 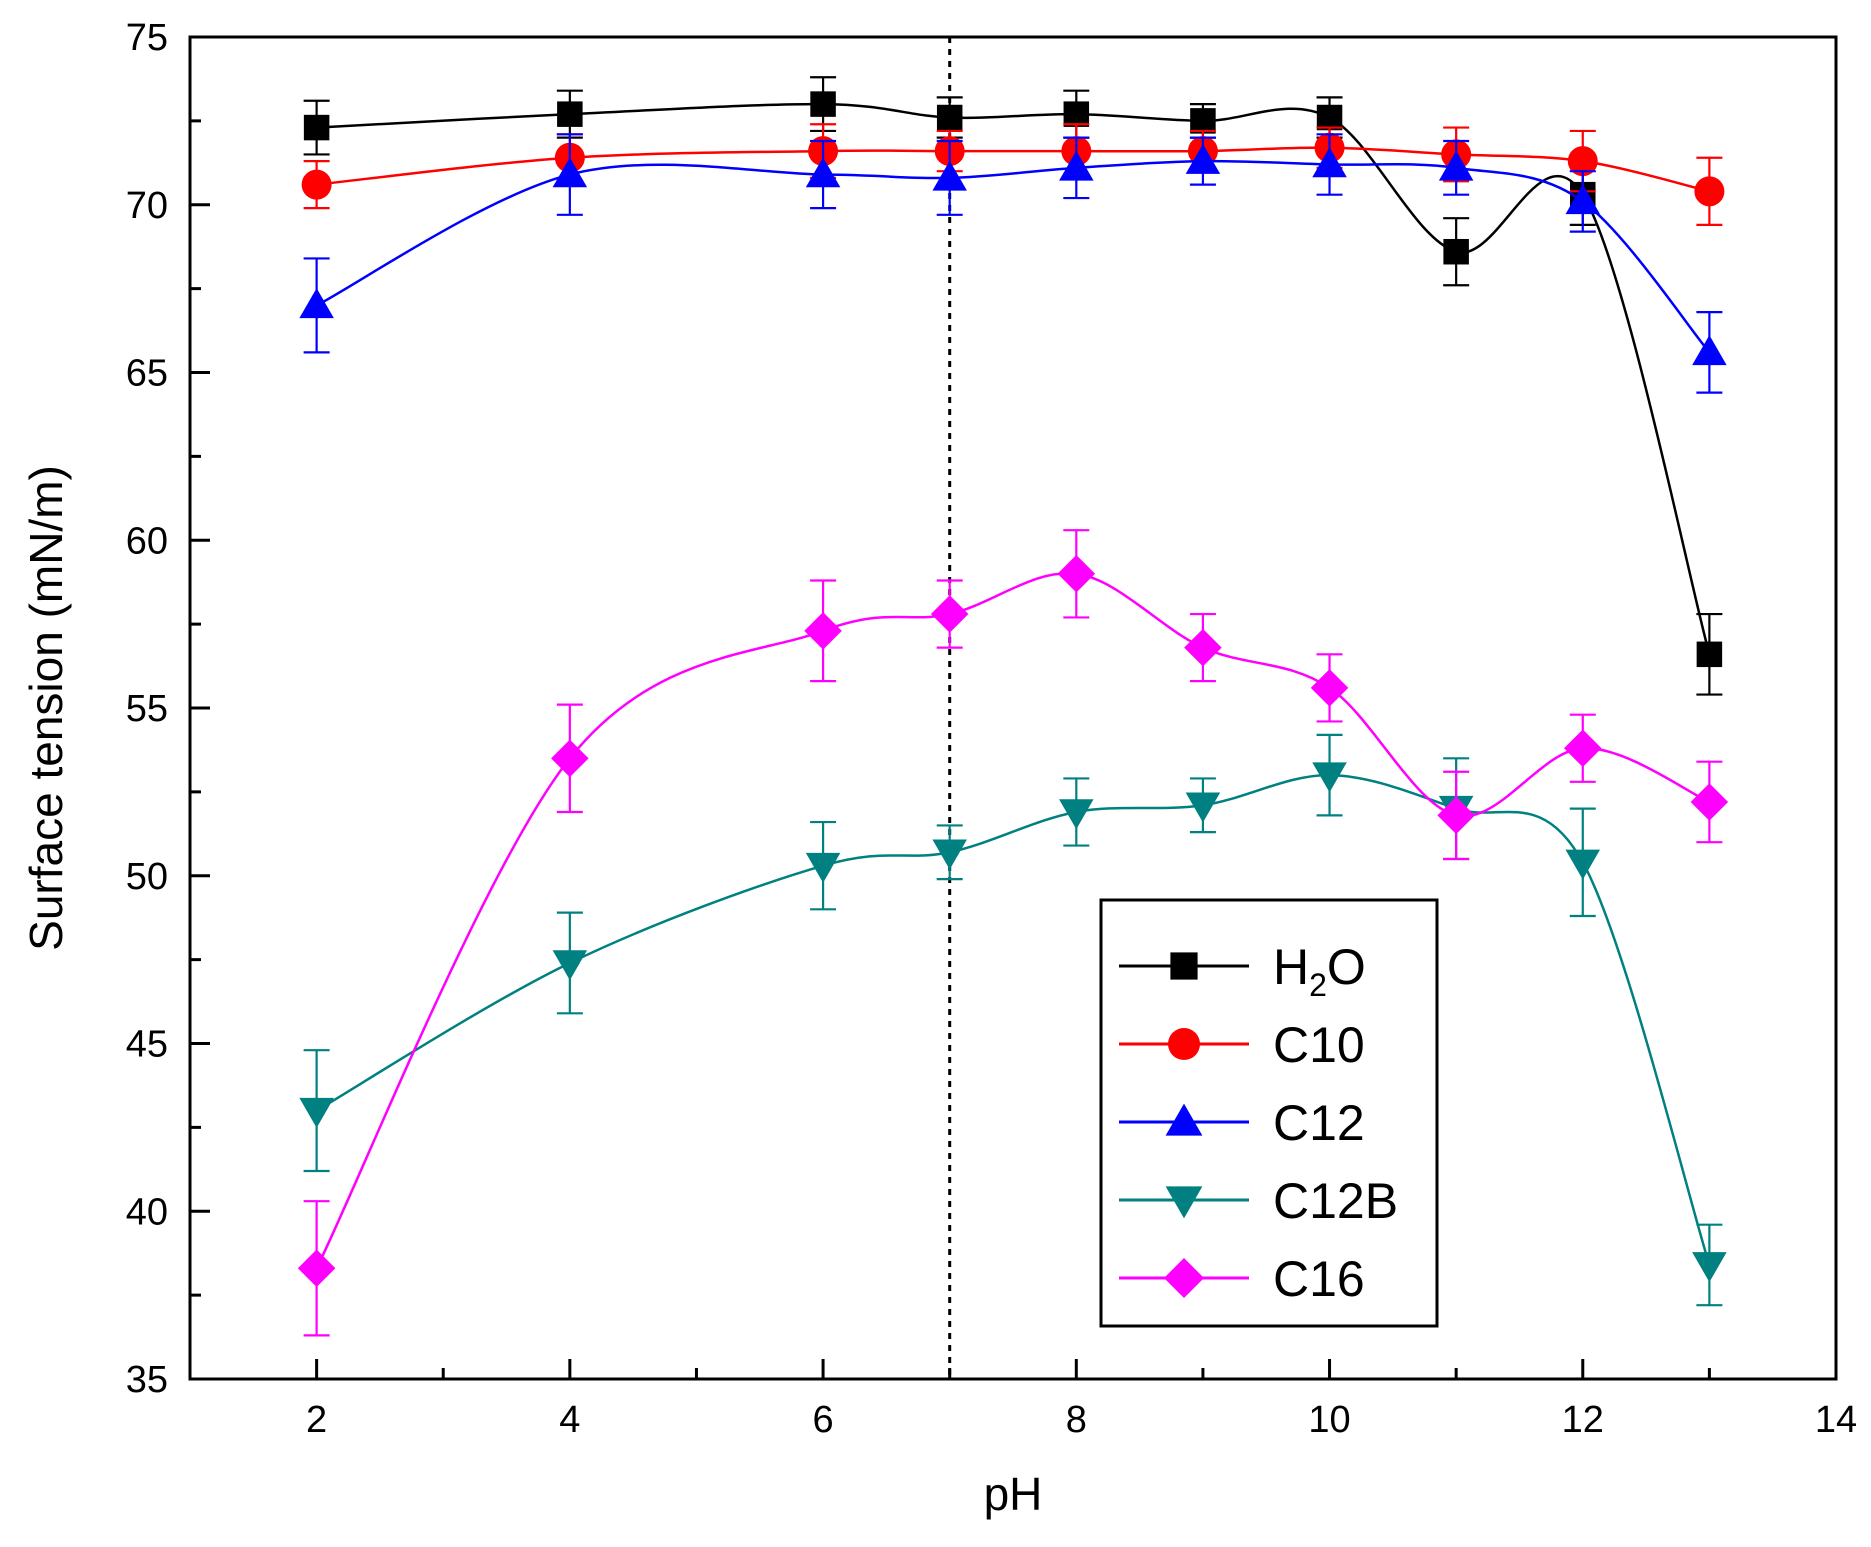 I want to click on legend-label: H2O, so click(x=1319, y=971).